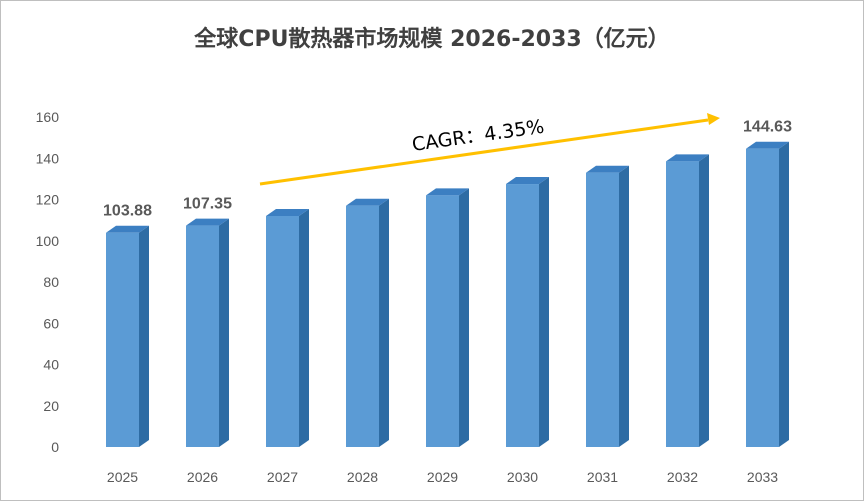 This screenshot has width=864, height=501. What do you see at coordinates (48, 117) in the screenshot?
I see `y-tick-label: 160` at bounding box center [48, 117].